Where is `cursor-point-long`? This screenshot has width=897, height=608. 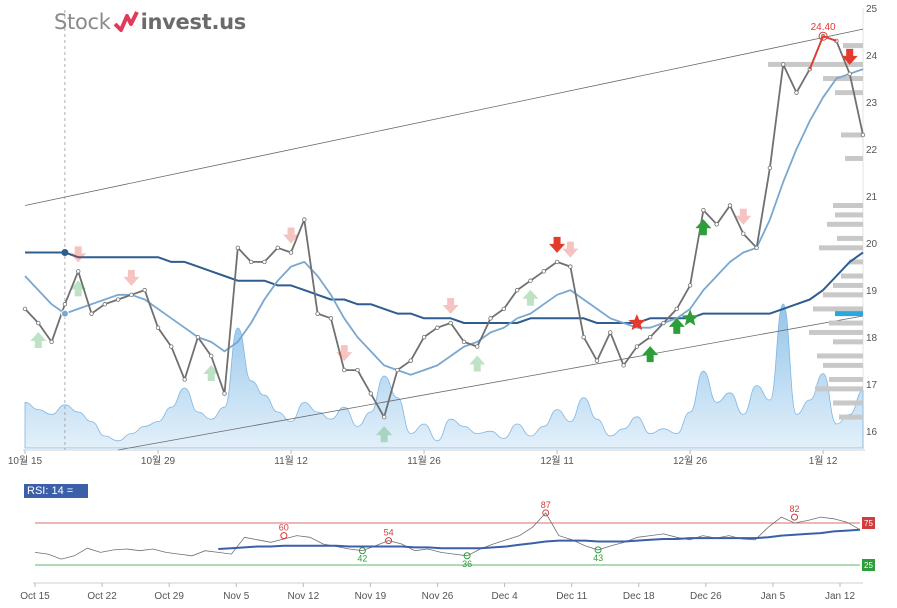
cursor-point-long is located at coordinates (65, 253).